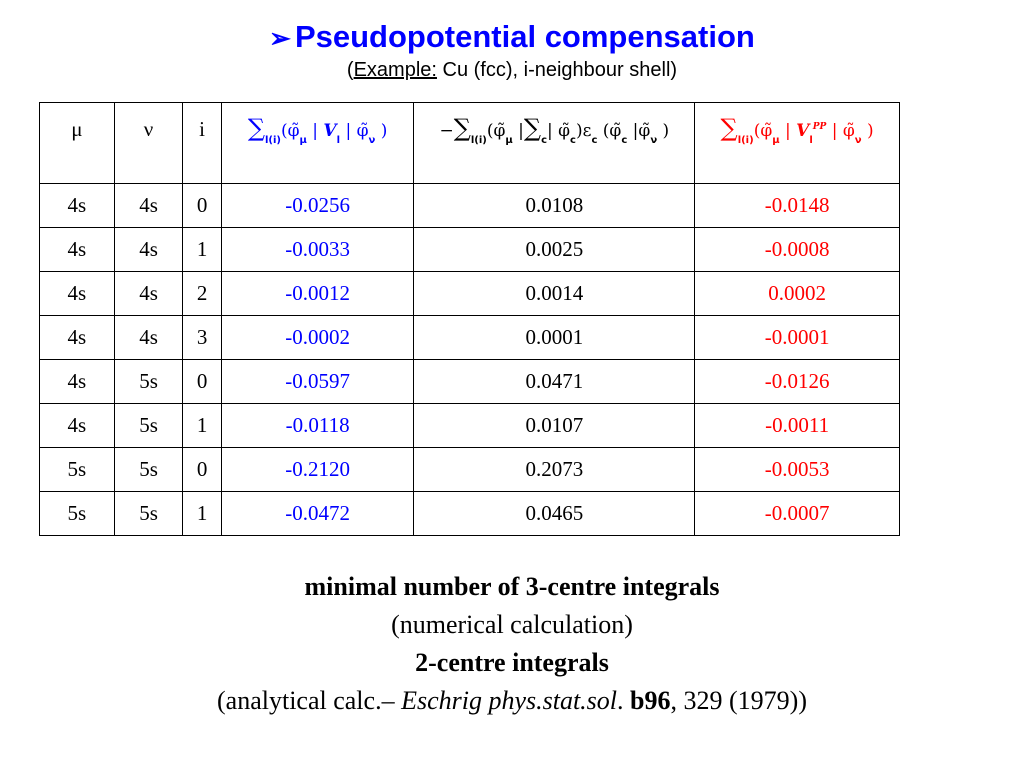 The image size is (1024, 768). I want to click on table-row: 4s 4s 3 -0.0002 0.0001 -0.0001, so click(469, 337).